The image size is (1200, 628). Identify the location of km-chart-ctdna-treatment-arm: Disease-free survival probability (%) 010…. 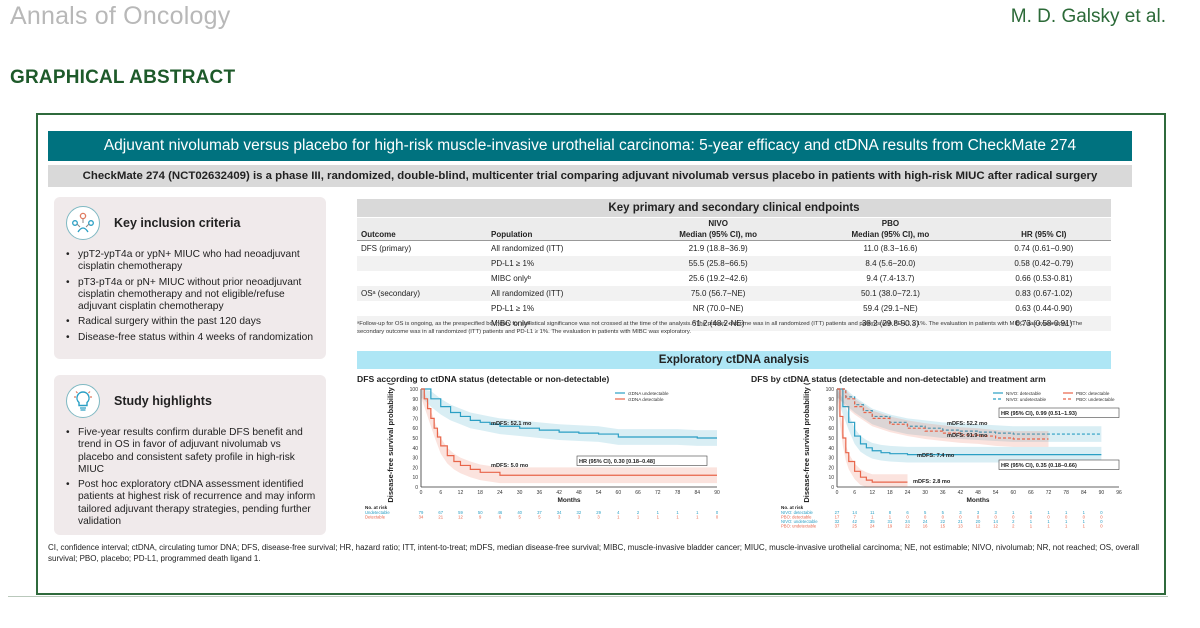
(951, 456).